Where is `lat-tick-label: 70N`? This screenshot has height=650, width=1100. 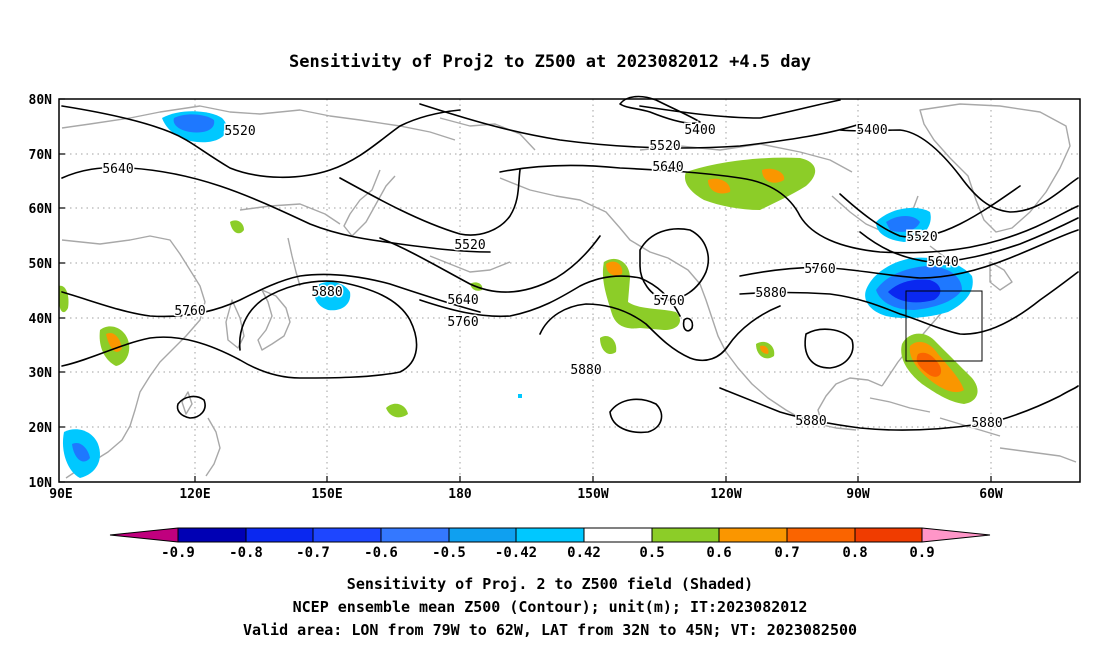
lat-tick-label: 70N is located at coordinates (41, 155).